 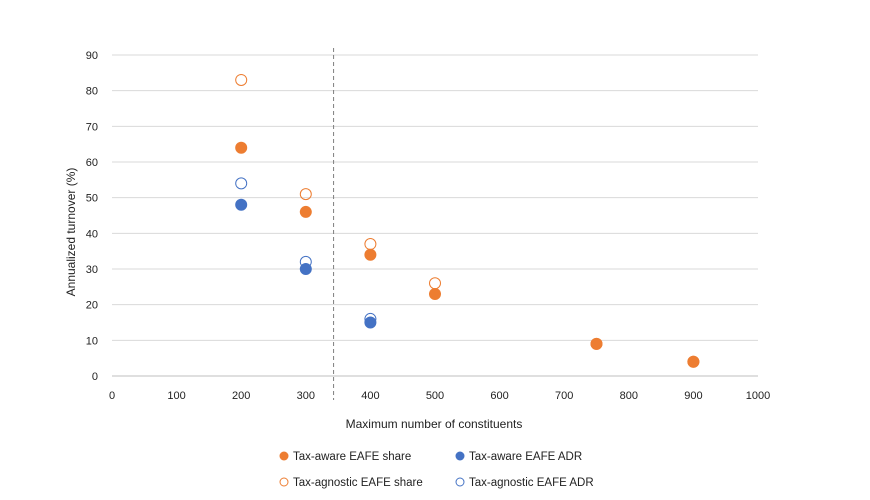 What do you see at coordinates (306, 396) in the screenshot?
I see `x-tick-label-300: 300` at bounding box center [306, 396].